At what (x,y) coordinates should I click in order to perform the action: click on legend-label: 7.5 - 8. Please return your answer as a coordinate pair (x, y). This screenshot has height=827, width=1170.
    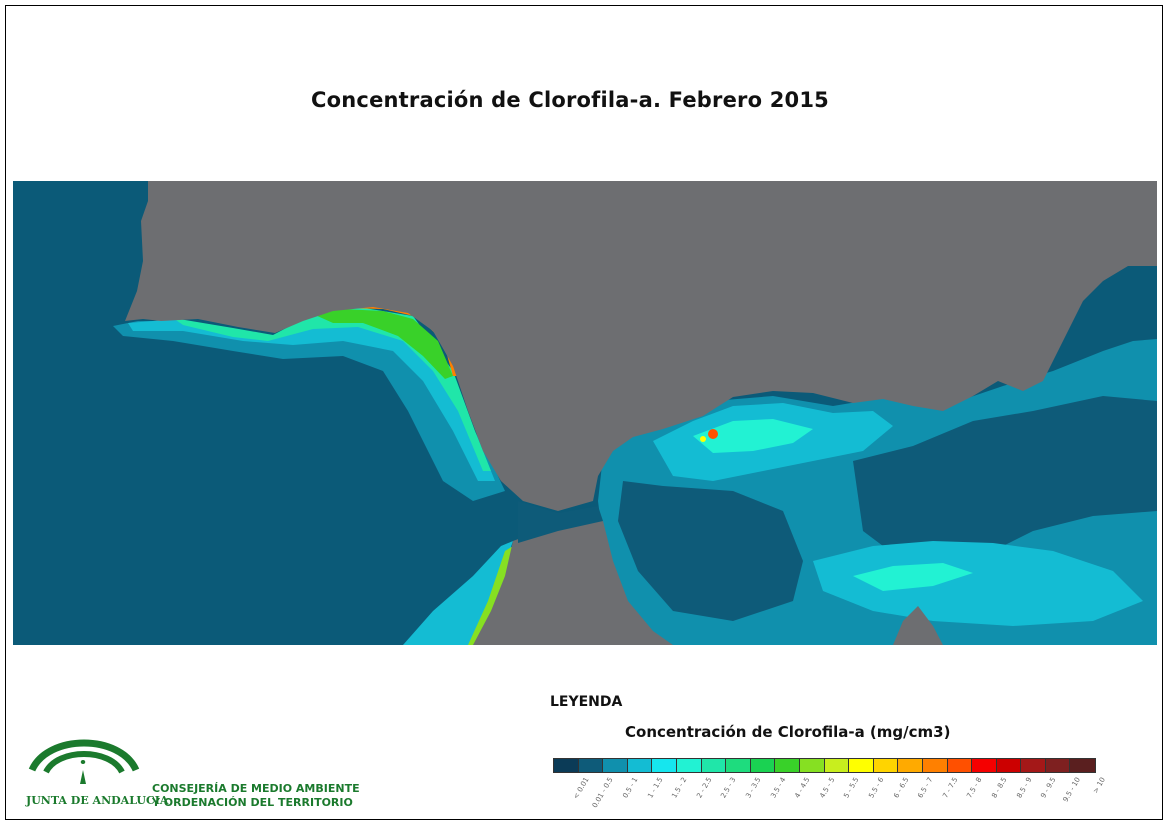
    Looking at the image, I should click on (974, 789).